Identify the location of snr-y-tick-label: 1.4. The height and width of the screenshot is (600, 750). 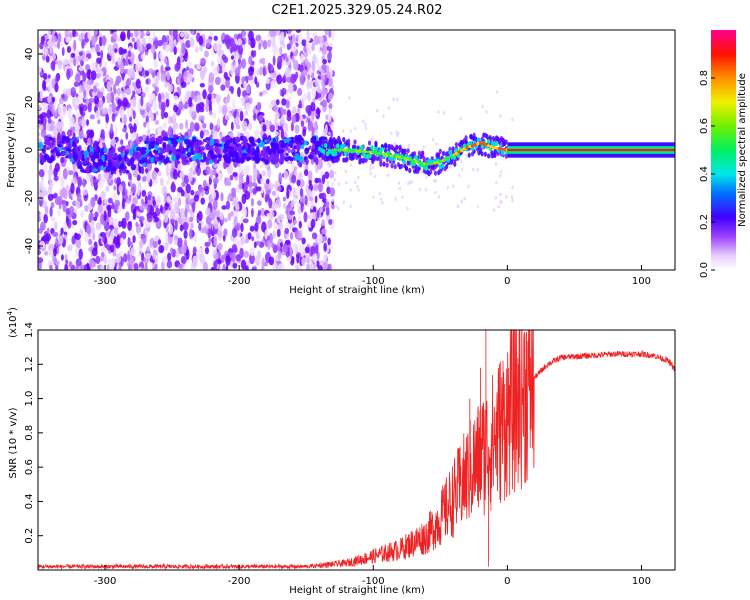
(29, 330).